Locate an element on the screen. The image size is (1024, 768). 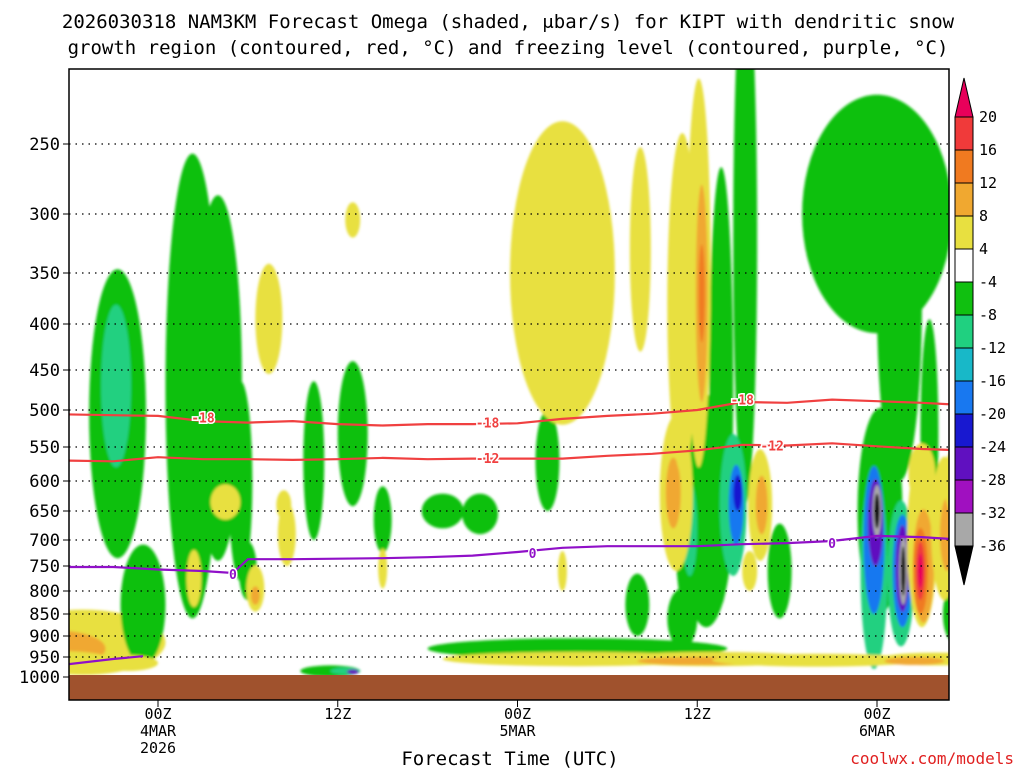
colorbar-label-2: 12 is located at coordinates (988, 183).